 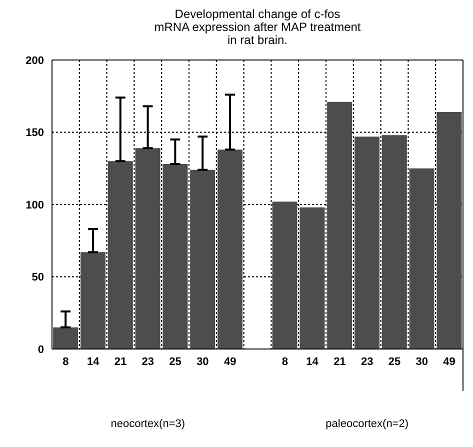 I want to click on y-tick-label: 0, so click(x=41, y=350).